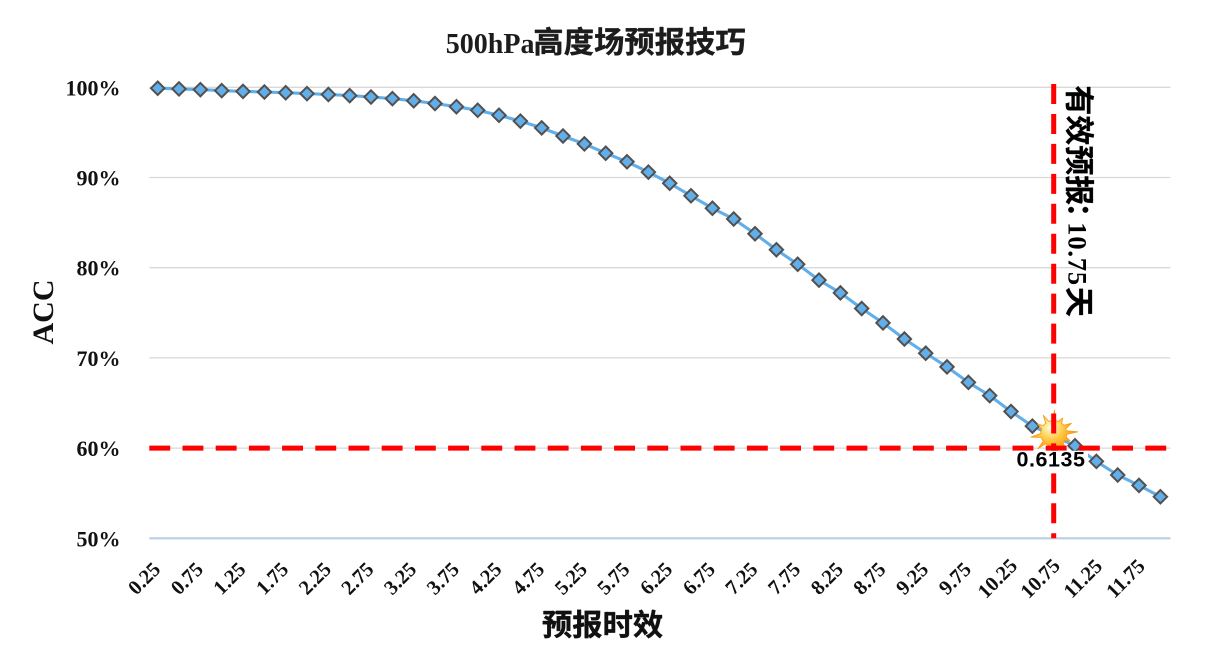  I want to click on svg-text: 80%, so click(99, 268).